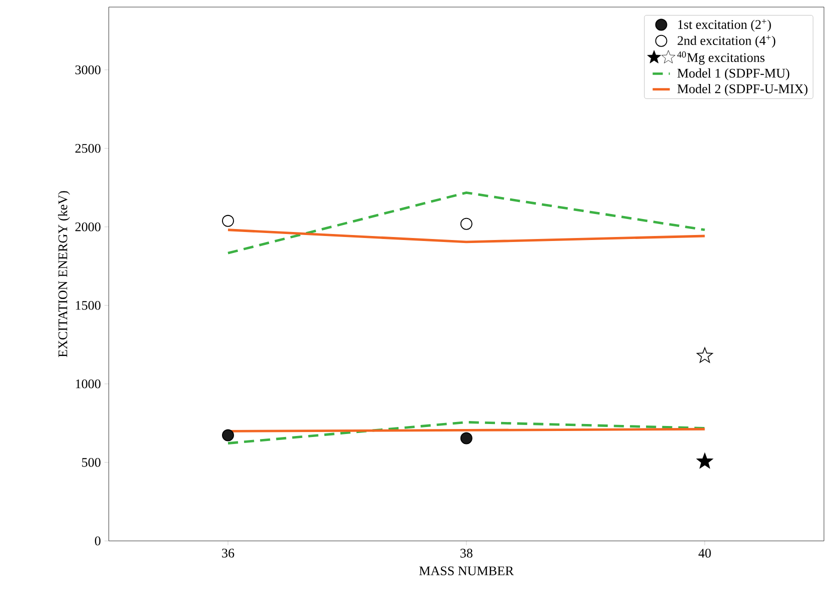 The image size is (826, 604). What do you see at coordinates (466, 553) in the screenshot?
I see `x-tick-label: 38` at bounding box center [466, 553].